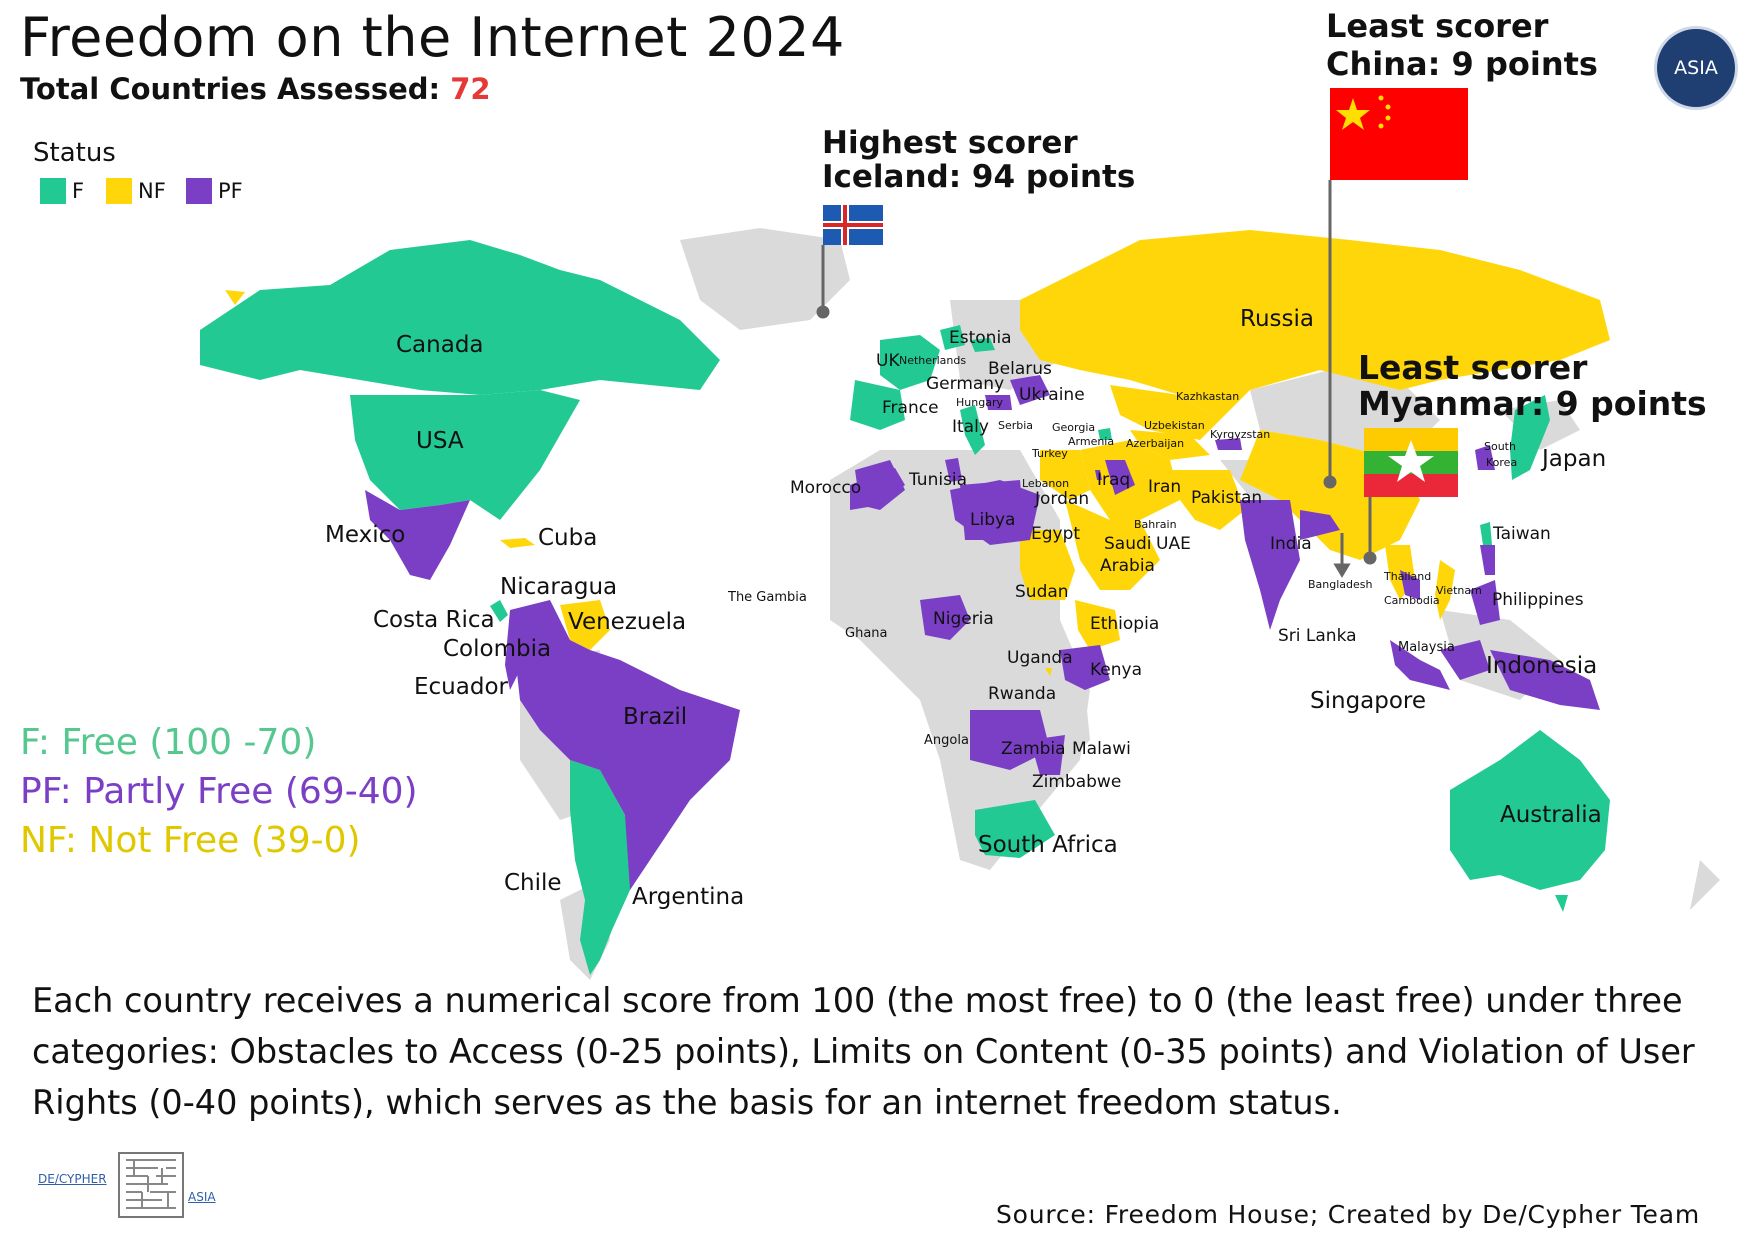 This screenshot has height=1240, width=1748. Describe the element at coordinates (980, 338) in the screenshot. I see `label-estonia: Estonia` at that location.